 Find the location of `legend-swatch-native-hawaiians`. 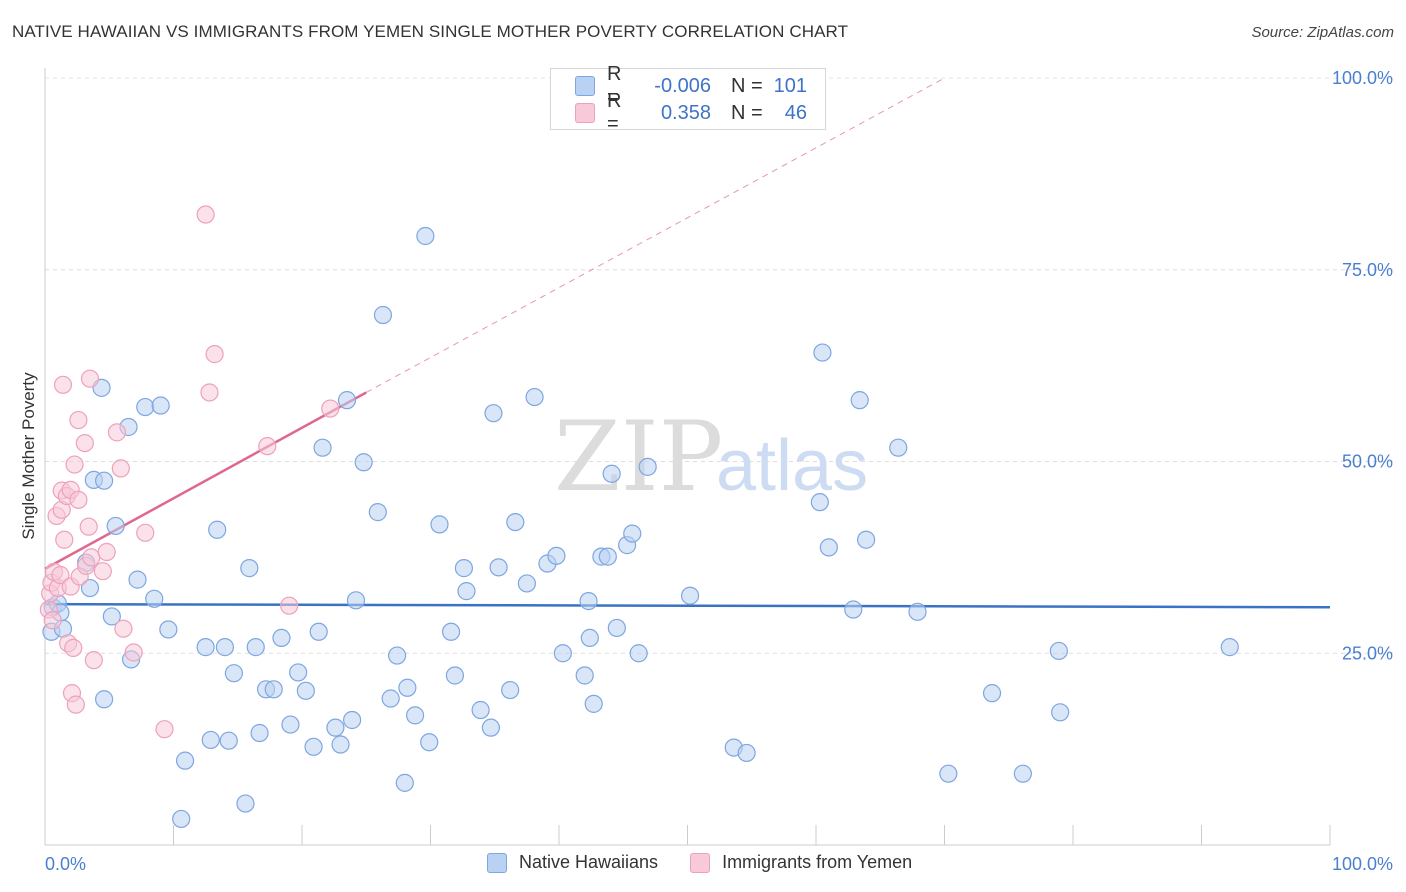

legend-swatch-native-hawaiians is located at coordinates (585, 86).